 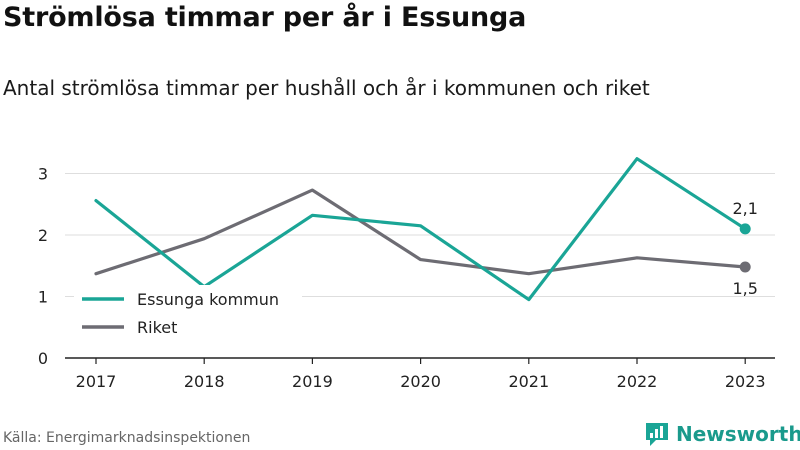 What do you see at coordinates (528, 381) in the screenshot?
I see `x-tick-label: 2021` at bounding box center [528, 381].